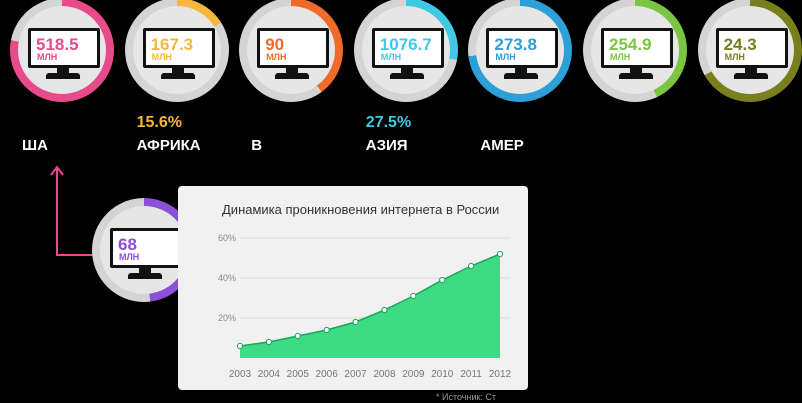  Describe the element at coordinates (74, 210) in the screenshot. I see `connector-arrow` at that location.